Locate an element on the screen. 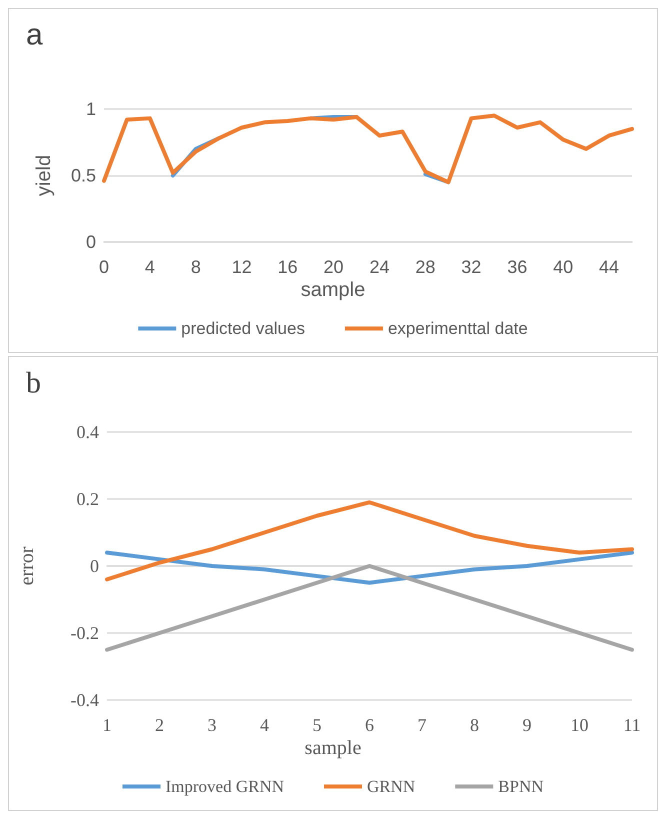 Image resolution: width=659 pixels, height=822 pixels. x-tick-label: 11 is located at coordinates (632, 725).